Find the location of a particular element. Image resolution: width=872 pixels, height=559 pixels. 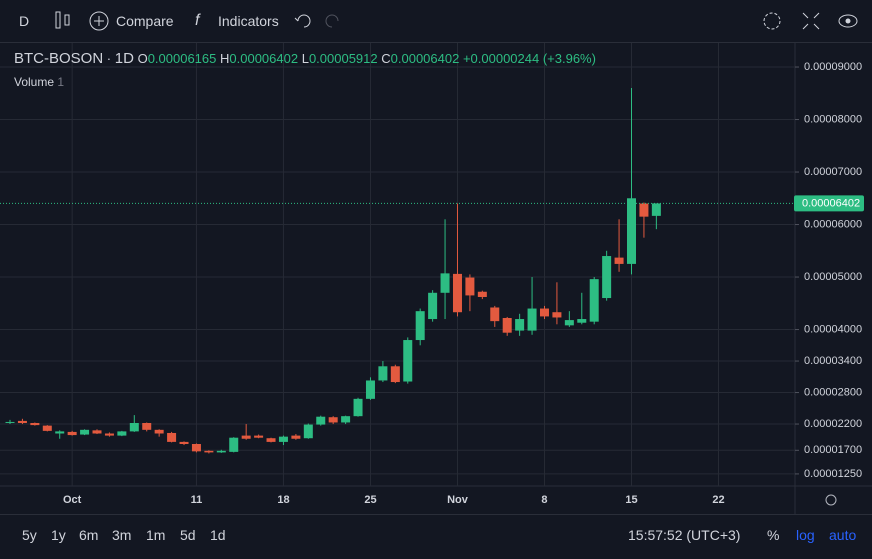

change: +0.00000244 (+3.96%) is located at coordinates (529, 58).